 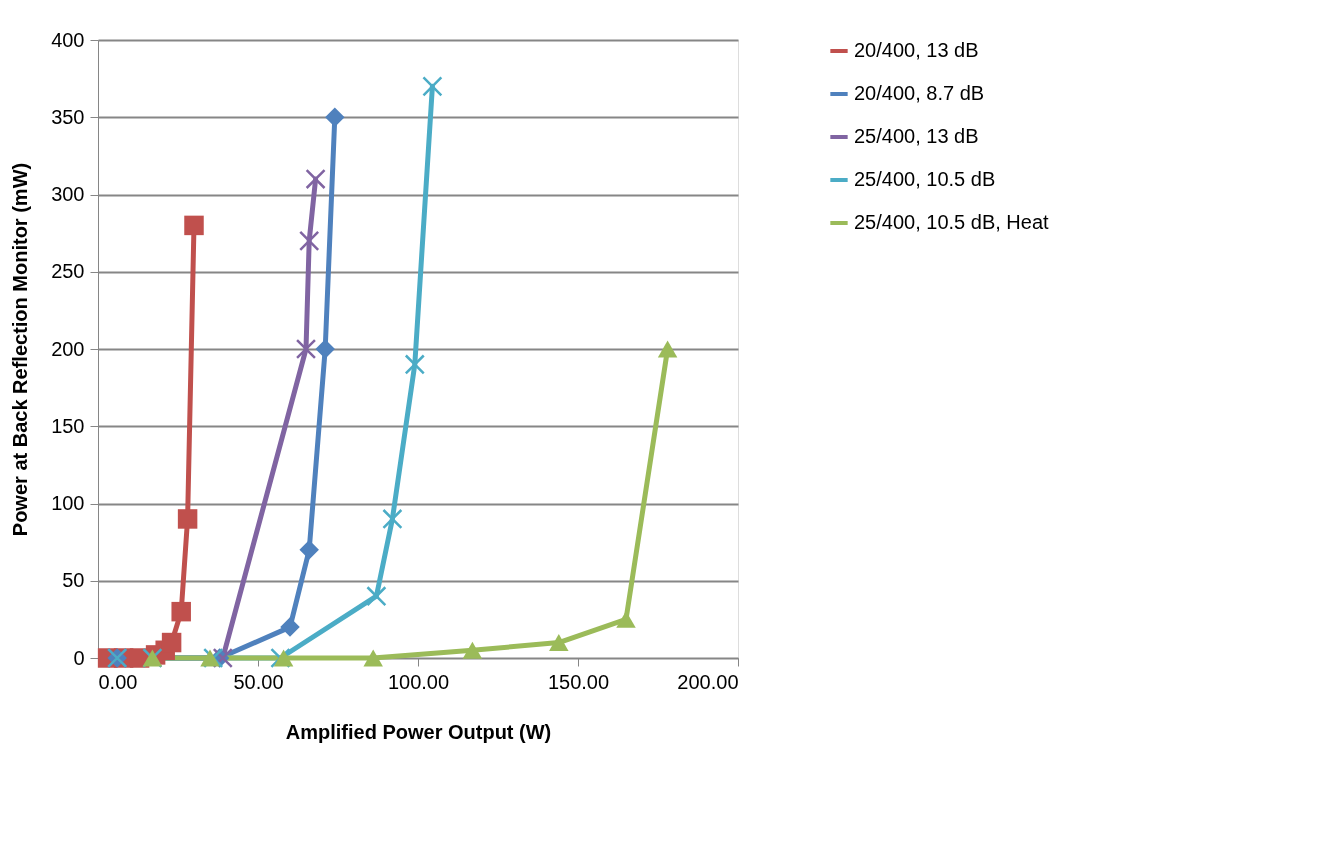 I want to click on x-axis-title: Amplified Power Output (W), so click(x=418, y=731).